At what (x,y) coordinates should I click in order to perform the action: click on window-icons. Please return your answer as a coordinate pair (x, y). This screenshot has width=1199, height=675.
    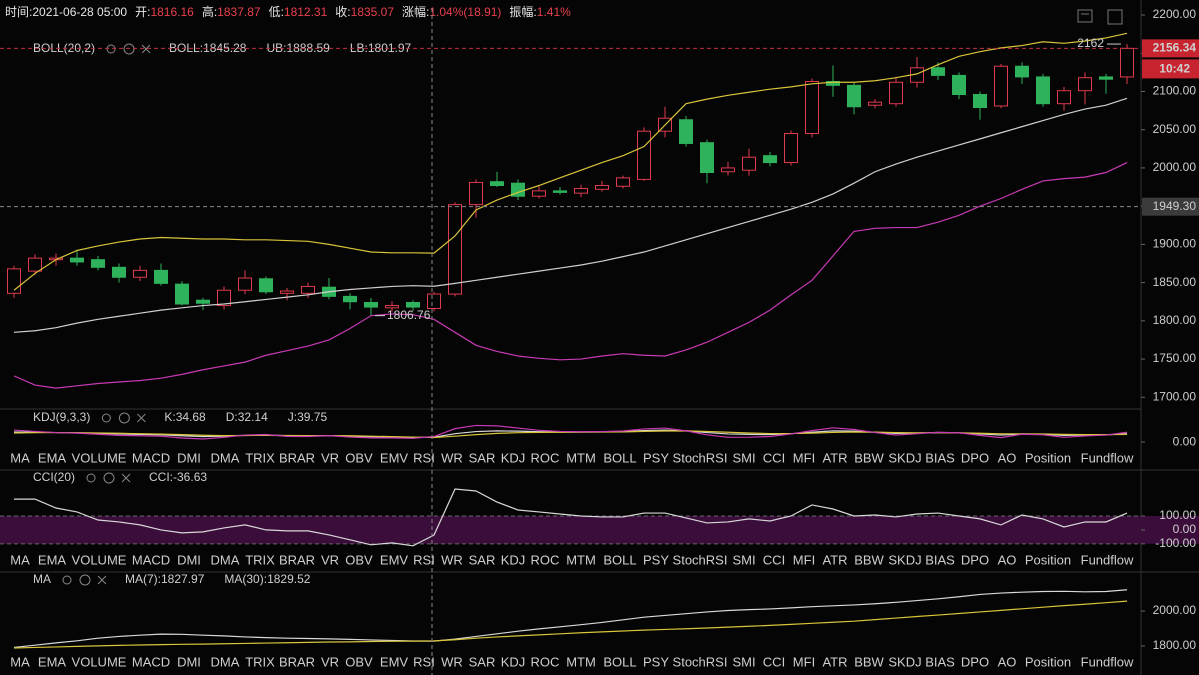
    Looking at the image, I should click on (1100, 17).